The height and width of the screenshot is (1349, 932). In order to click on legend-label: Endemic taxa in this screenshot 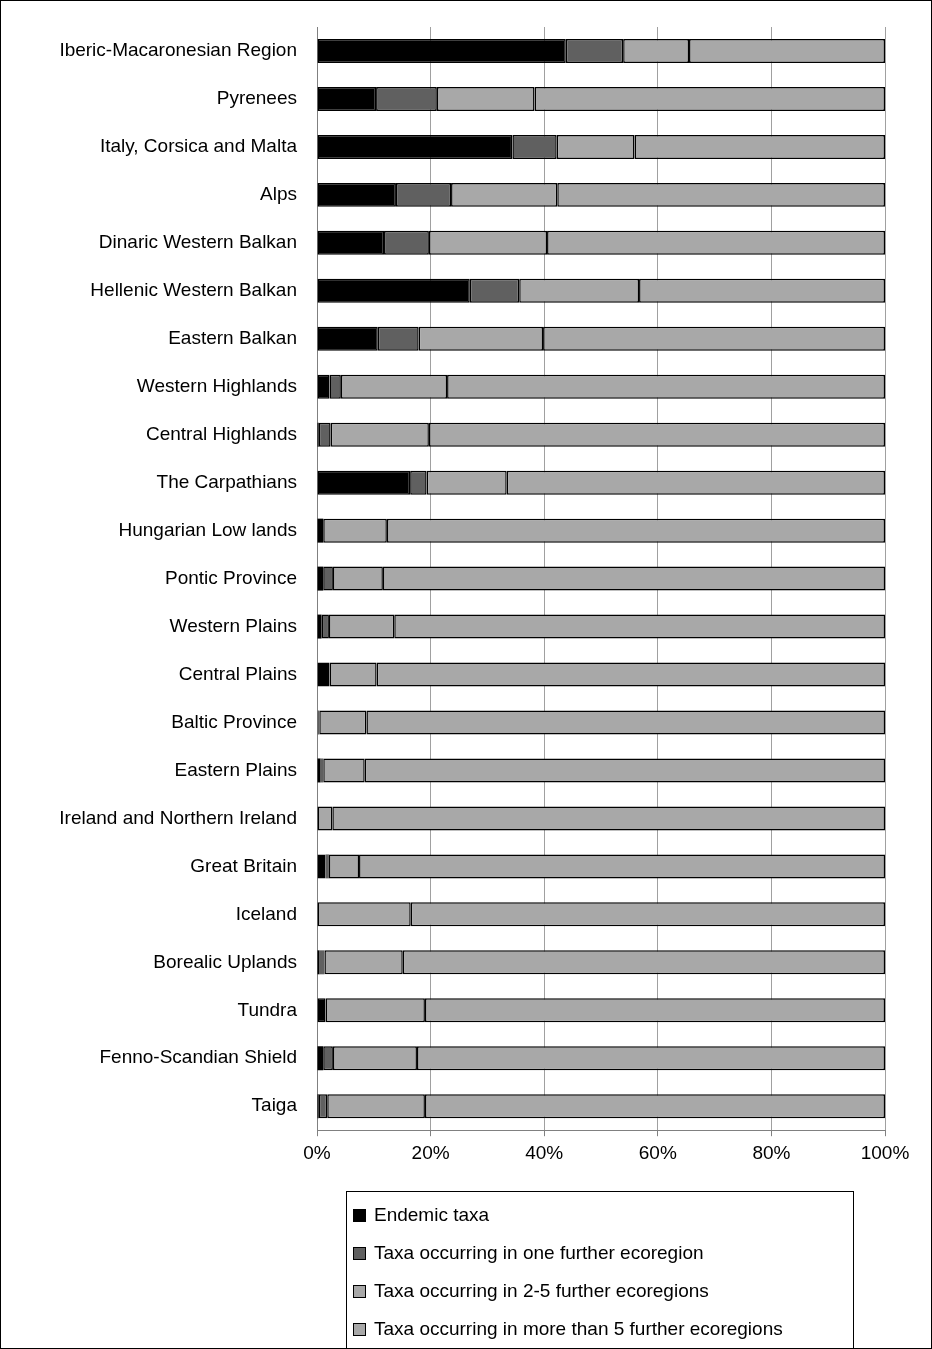, I will do `click(432, 1215)`.